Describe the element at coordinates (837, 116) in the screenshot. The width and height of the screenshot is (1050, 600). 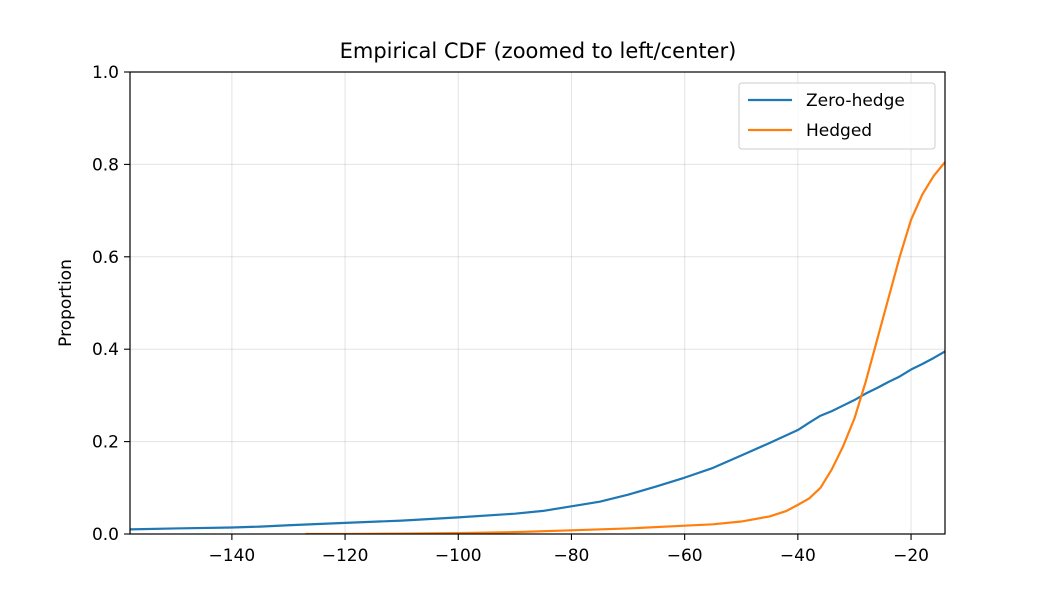
I see `legend: Zero-hedge Hedged` at that location.